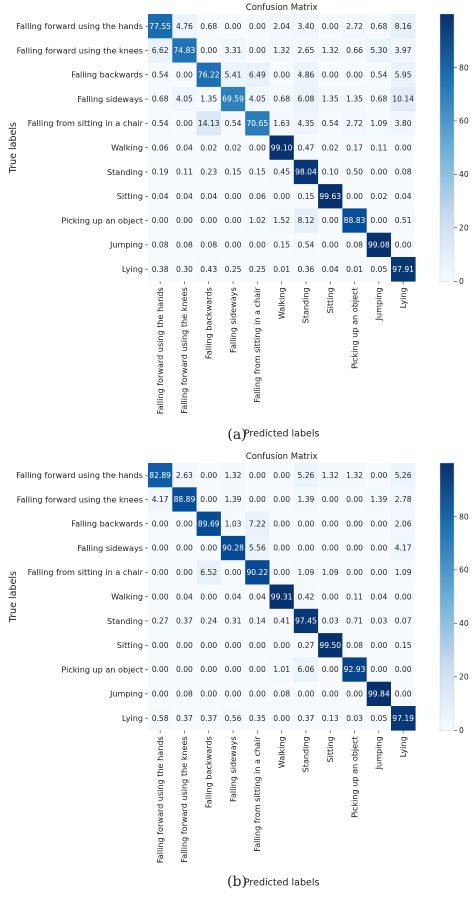 Image resolution: width=474 pixels, height=901 pixels. Describe the element at coordinates (160, 499) in the screenshot. I see `cell-value-label: 4.17` at that location.